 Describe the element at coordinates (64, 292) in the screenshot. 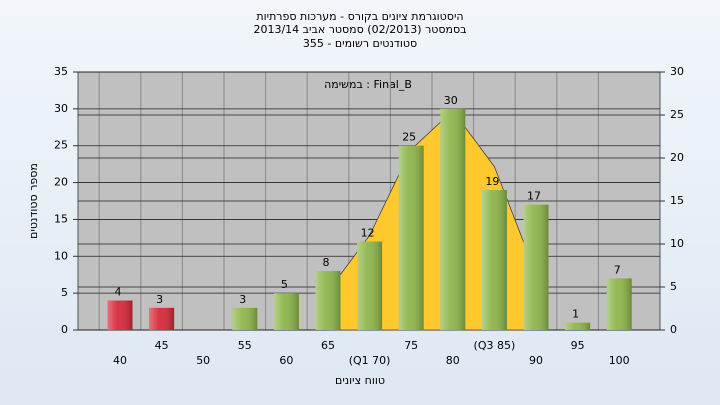

I see `y-tick-label: 5` at that location.